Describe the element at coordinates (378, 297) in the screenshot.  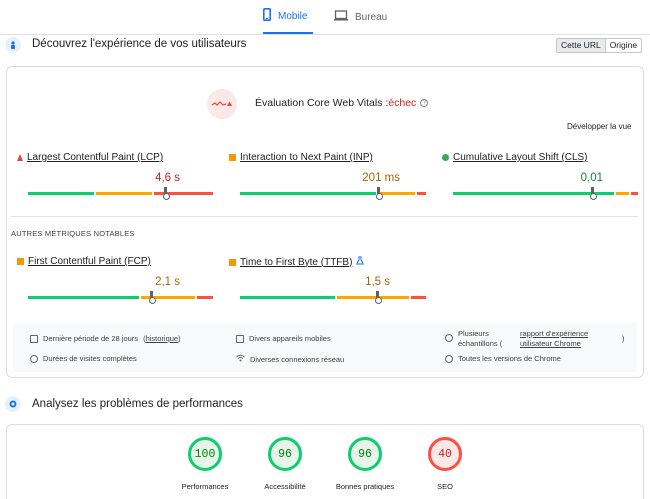
I see `metric-ttfb-marker` at that location.